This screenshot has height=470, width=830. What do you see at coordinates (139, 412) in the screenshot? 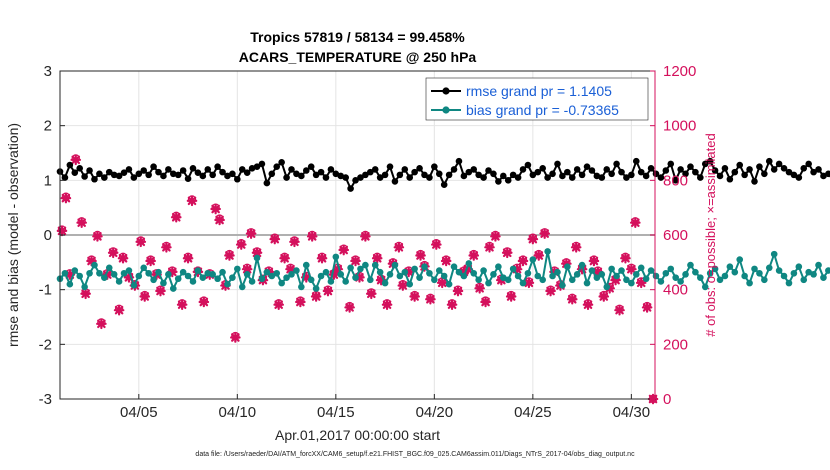
I see `x-tick-label: 04/05` at bounding box center [139, 412].